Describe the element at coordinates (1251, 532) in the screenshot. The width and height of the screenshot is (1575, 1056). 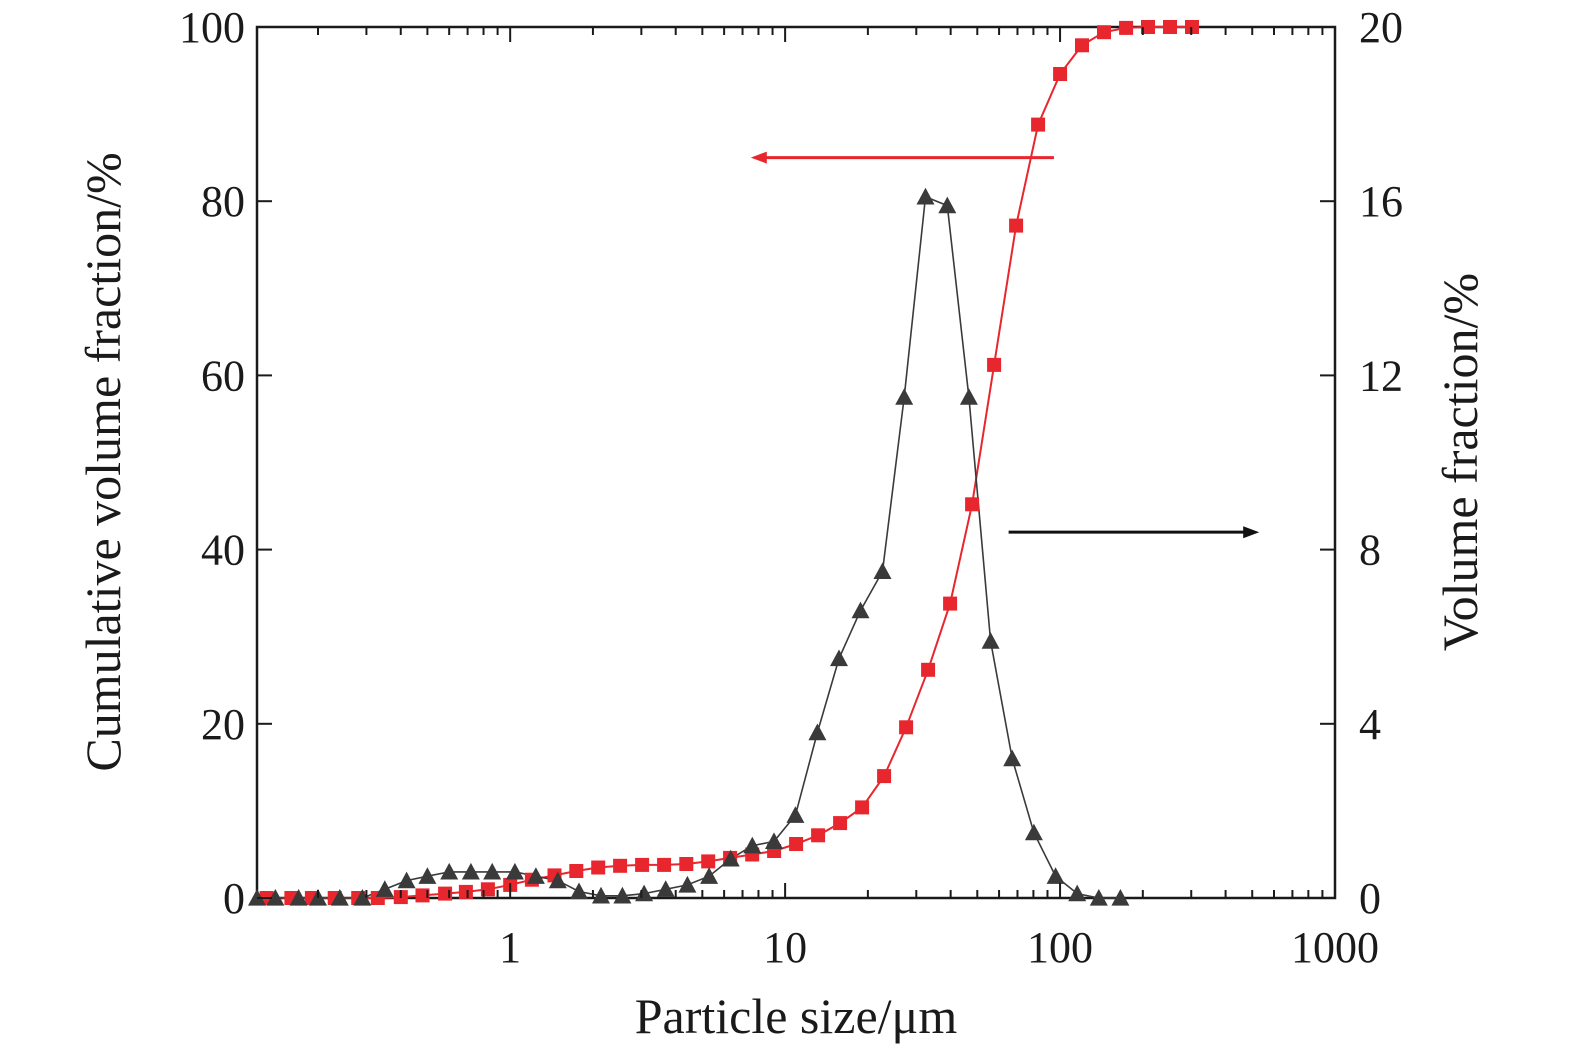
I see `arrow-right-head` at that location.